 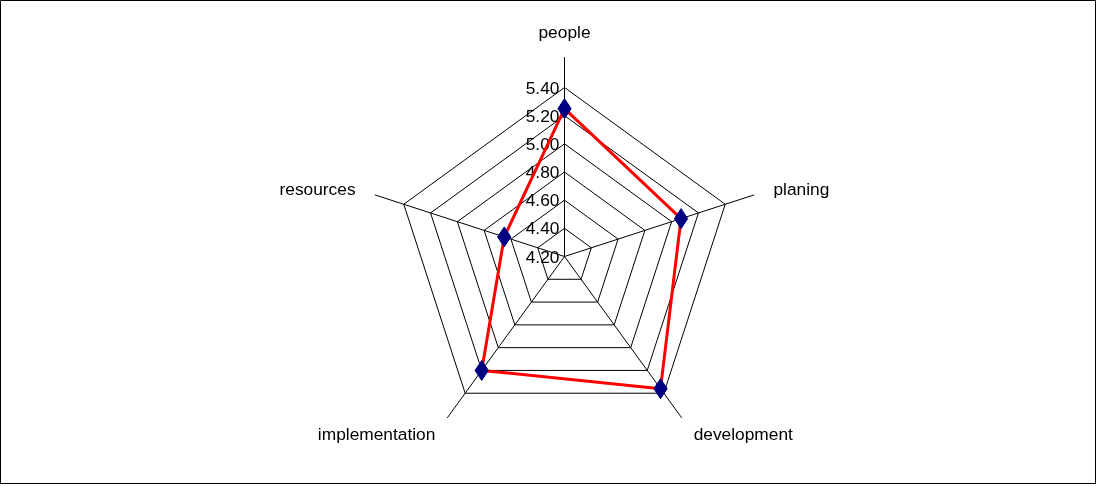 What do you see at coordinates (317, 188) in the screenshot?
I see `spoke-label: resources` at bounding box center [317, 188].